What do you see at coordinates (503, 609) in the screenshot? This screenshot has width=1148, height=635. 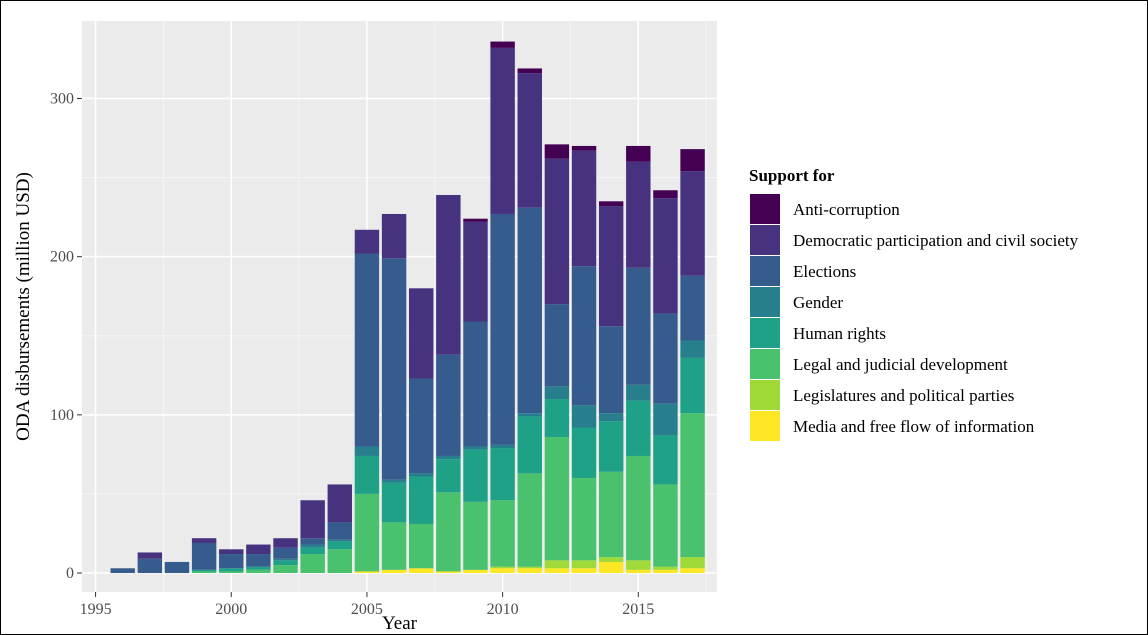 I see `x-tick-label: 2010` at bounding box center [503, 609].